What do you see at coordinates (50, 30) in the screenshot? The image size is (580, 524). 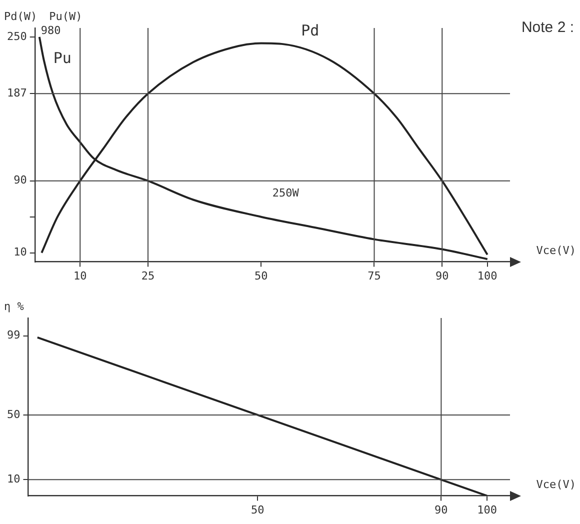 I see `annotation: 980` at bounding box center [50, 30].